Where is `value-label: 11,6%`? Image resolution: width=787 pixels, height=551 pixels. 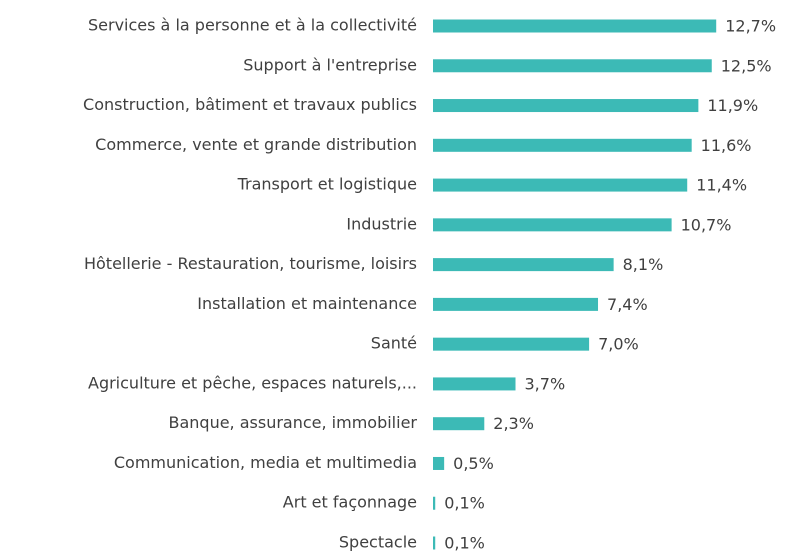
value-label: 11,6% is located at coordinates (726, 145).